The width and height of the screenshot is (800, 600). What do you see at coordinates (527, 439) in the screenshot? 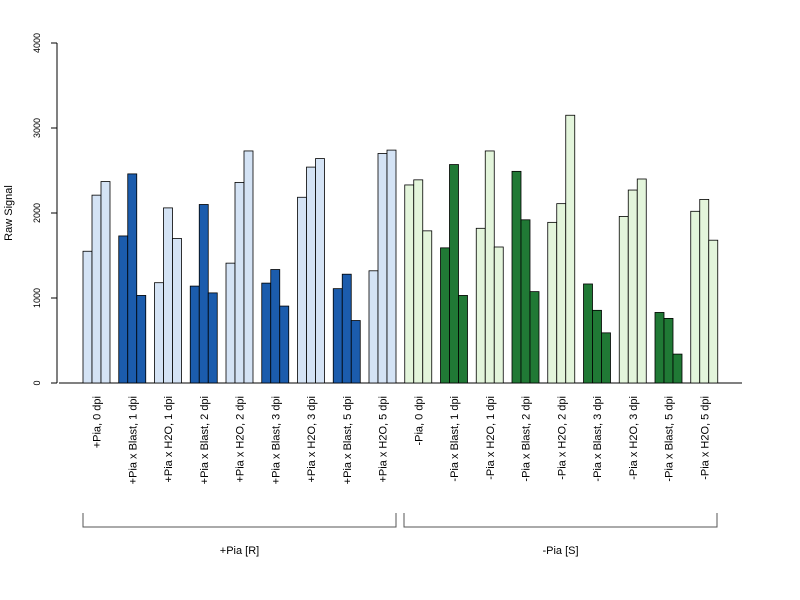
I see `x-tick-label: -Pia x Blast, 2 dpi` at bounding box center [527, 439].